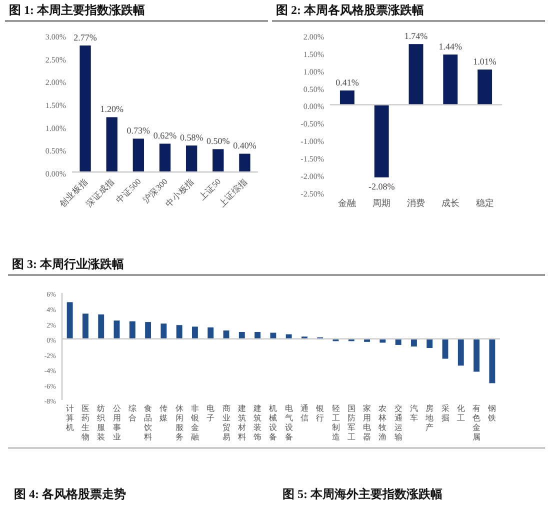 The width and height of the screenshot is (550, 507). What do you see at coordinates (147, 423) in the screenshot?
I see `x-tick-label: 食品饮料` at bounding box center [147, 423].